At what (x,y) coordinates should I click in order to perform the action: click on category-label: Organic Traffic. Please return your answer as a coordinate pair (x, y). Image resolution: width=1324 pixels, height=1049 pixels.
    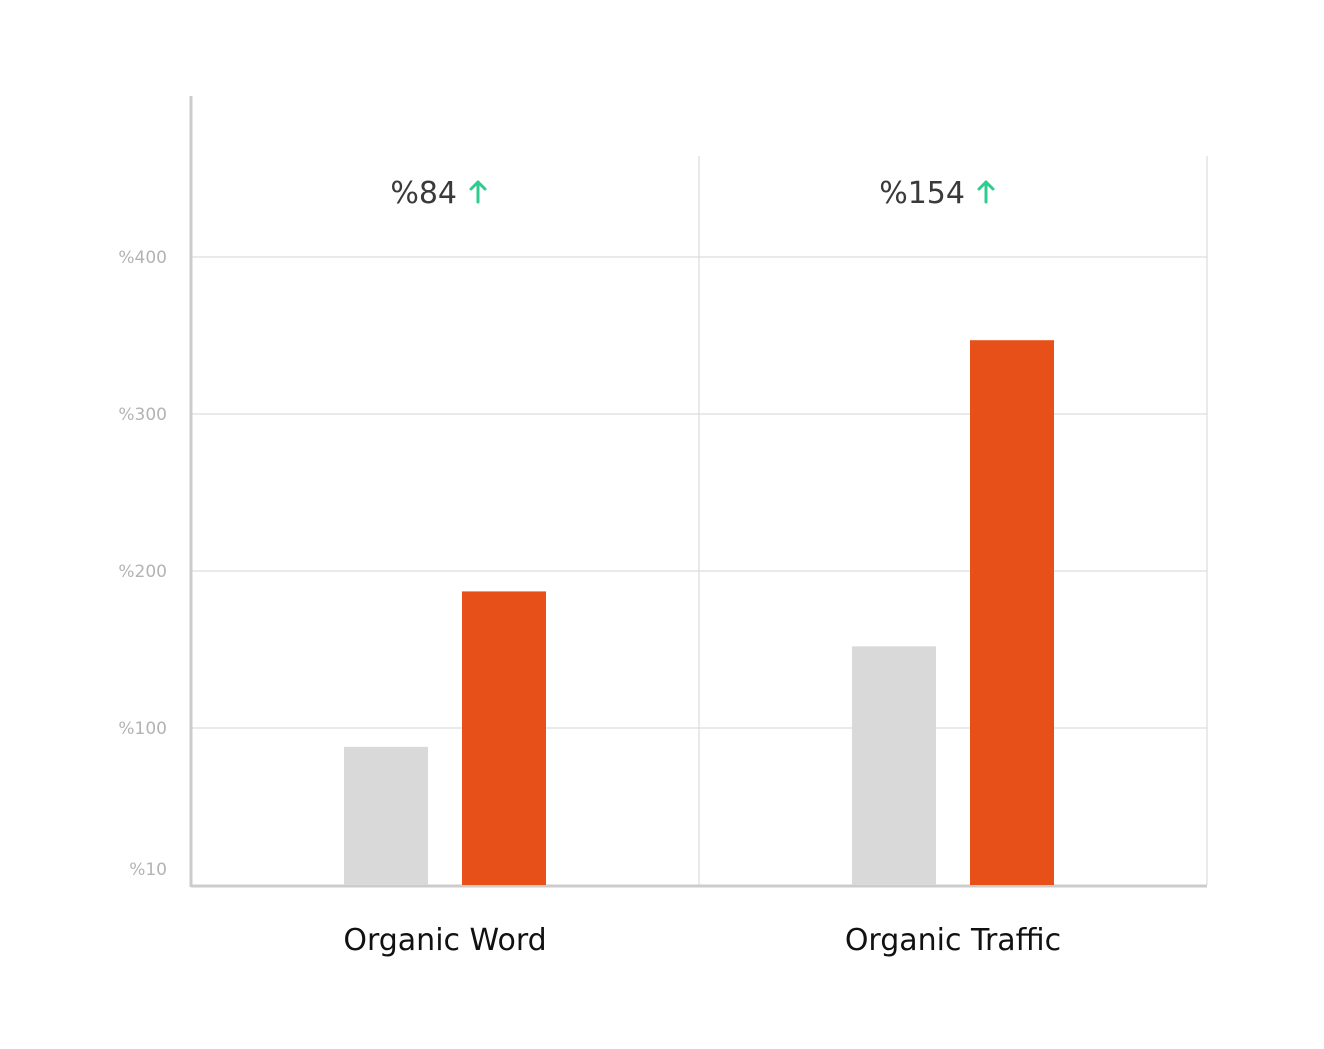
    Looking at the image, I should click on (953, 940).